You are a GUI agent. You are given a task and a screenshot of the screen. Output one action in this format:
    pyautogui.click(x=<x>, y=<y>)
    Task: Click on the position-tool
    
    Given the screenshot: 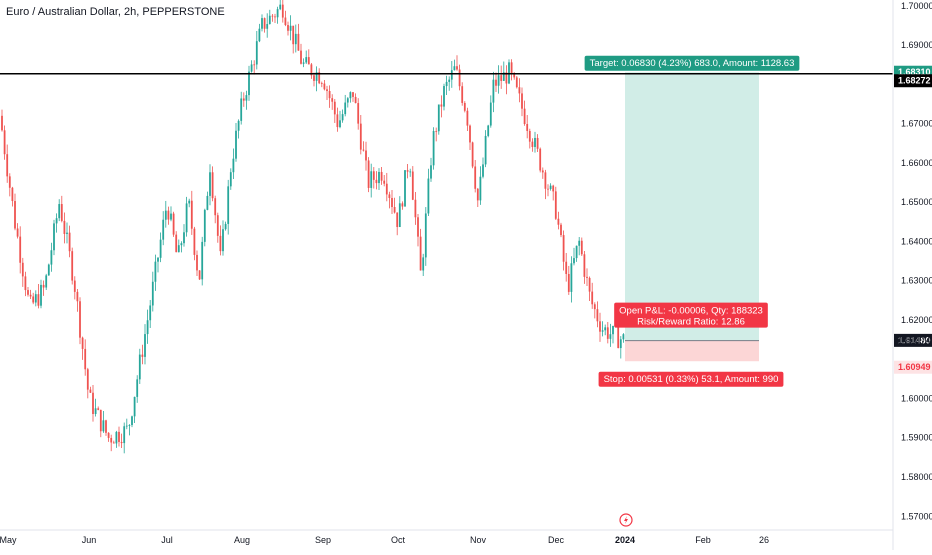 What is the action you would take?
    pyautogui.click(x=692, y=217)
    